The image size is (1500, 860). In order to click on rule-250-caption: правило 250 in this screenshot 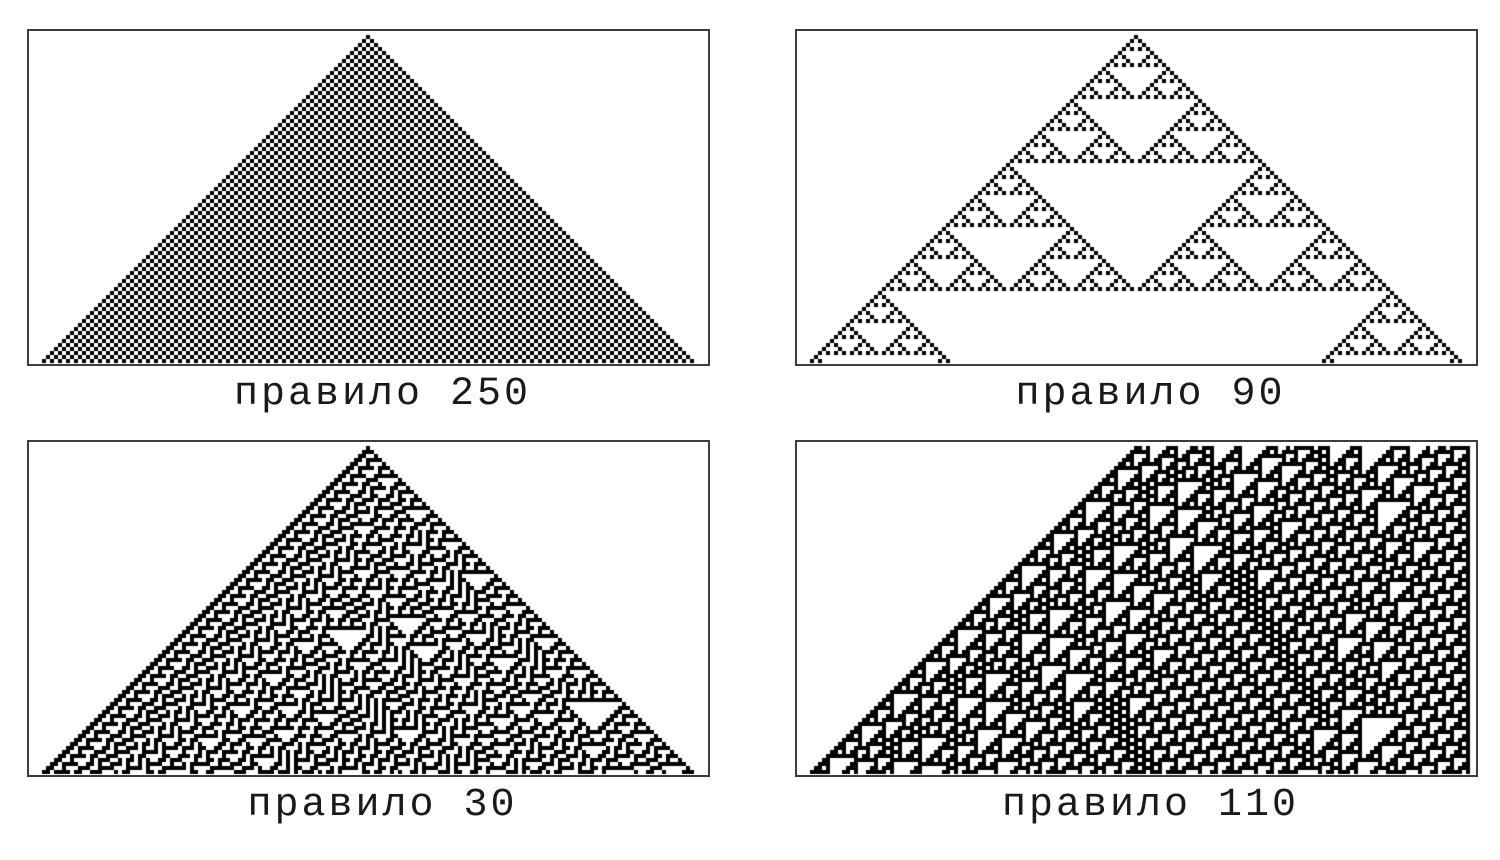, I will do `click(382, 394)`.